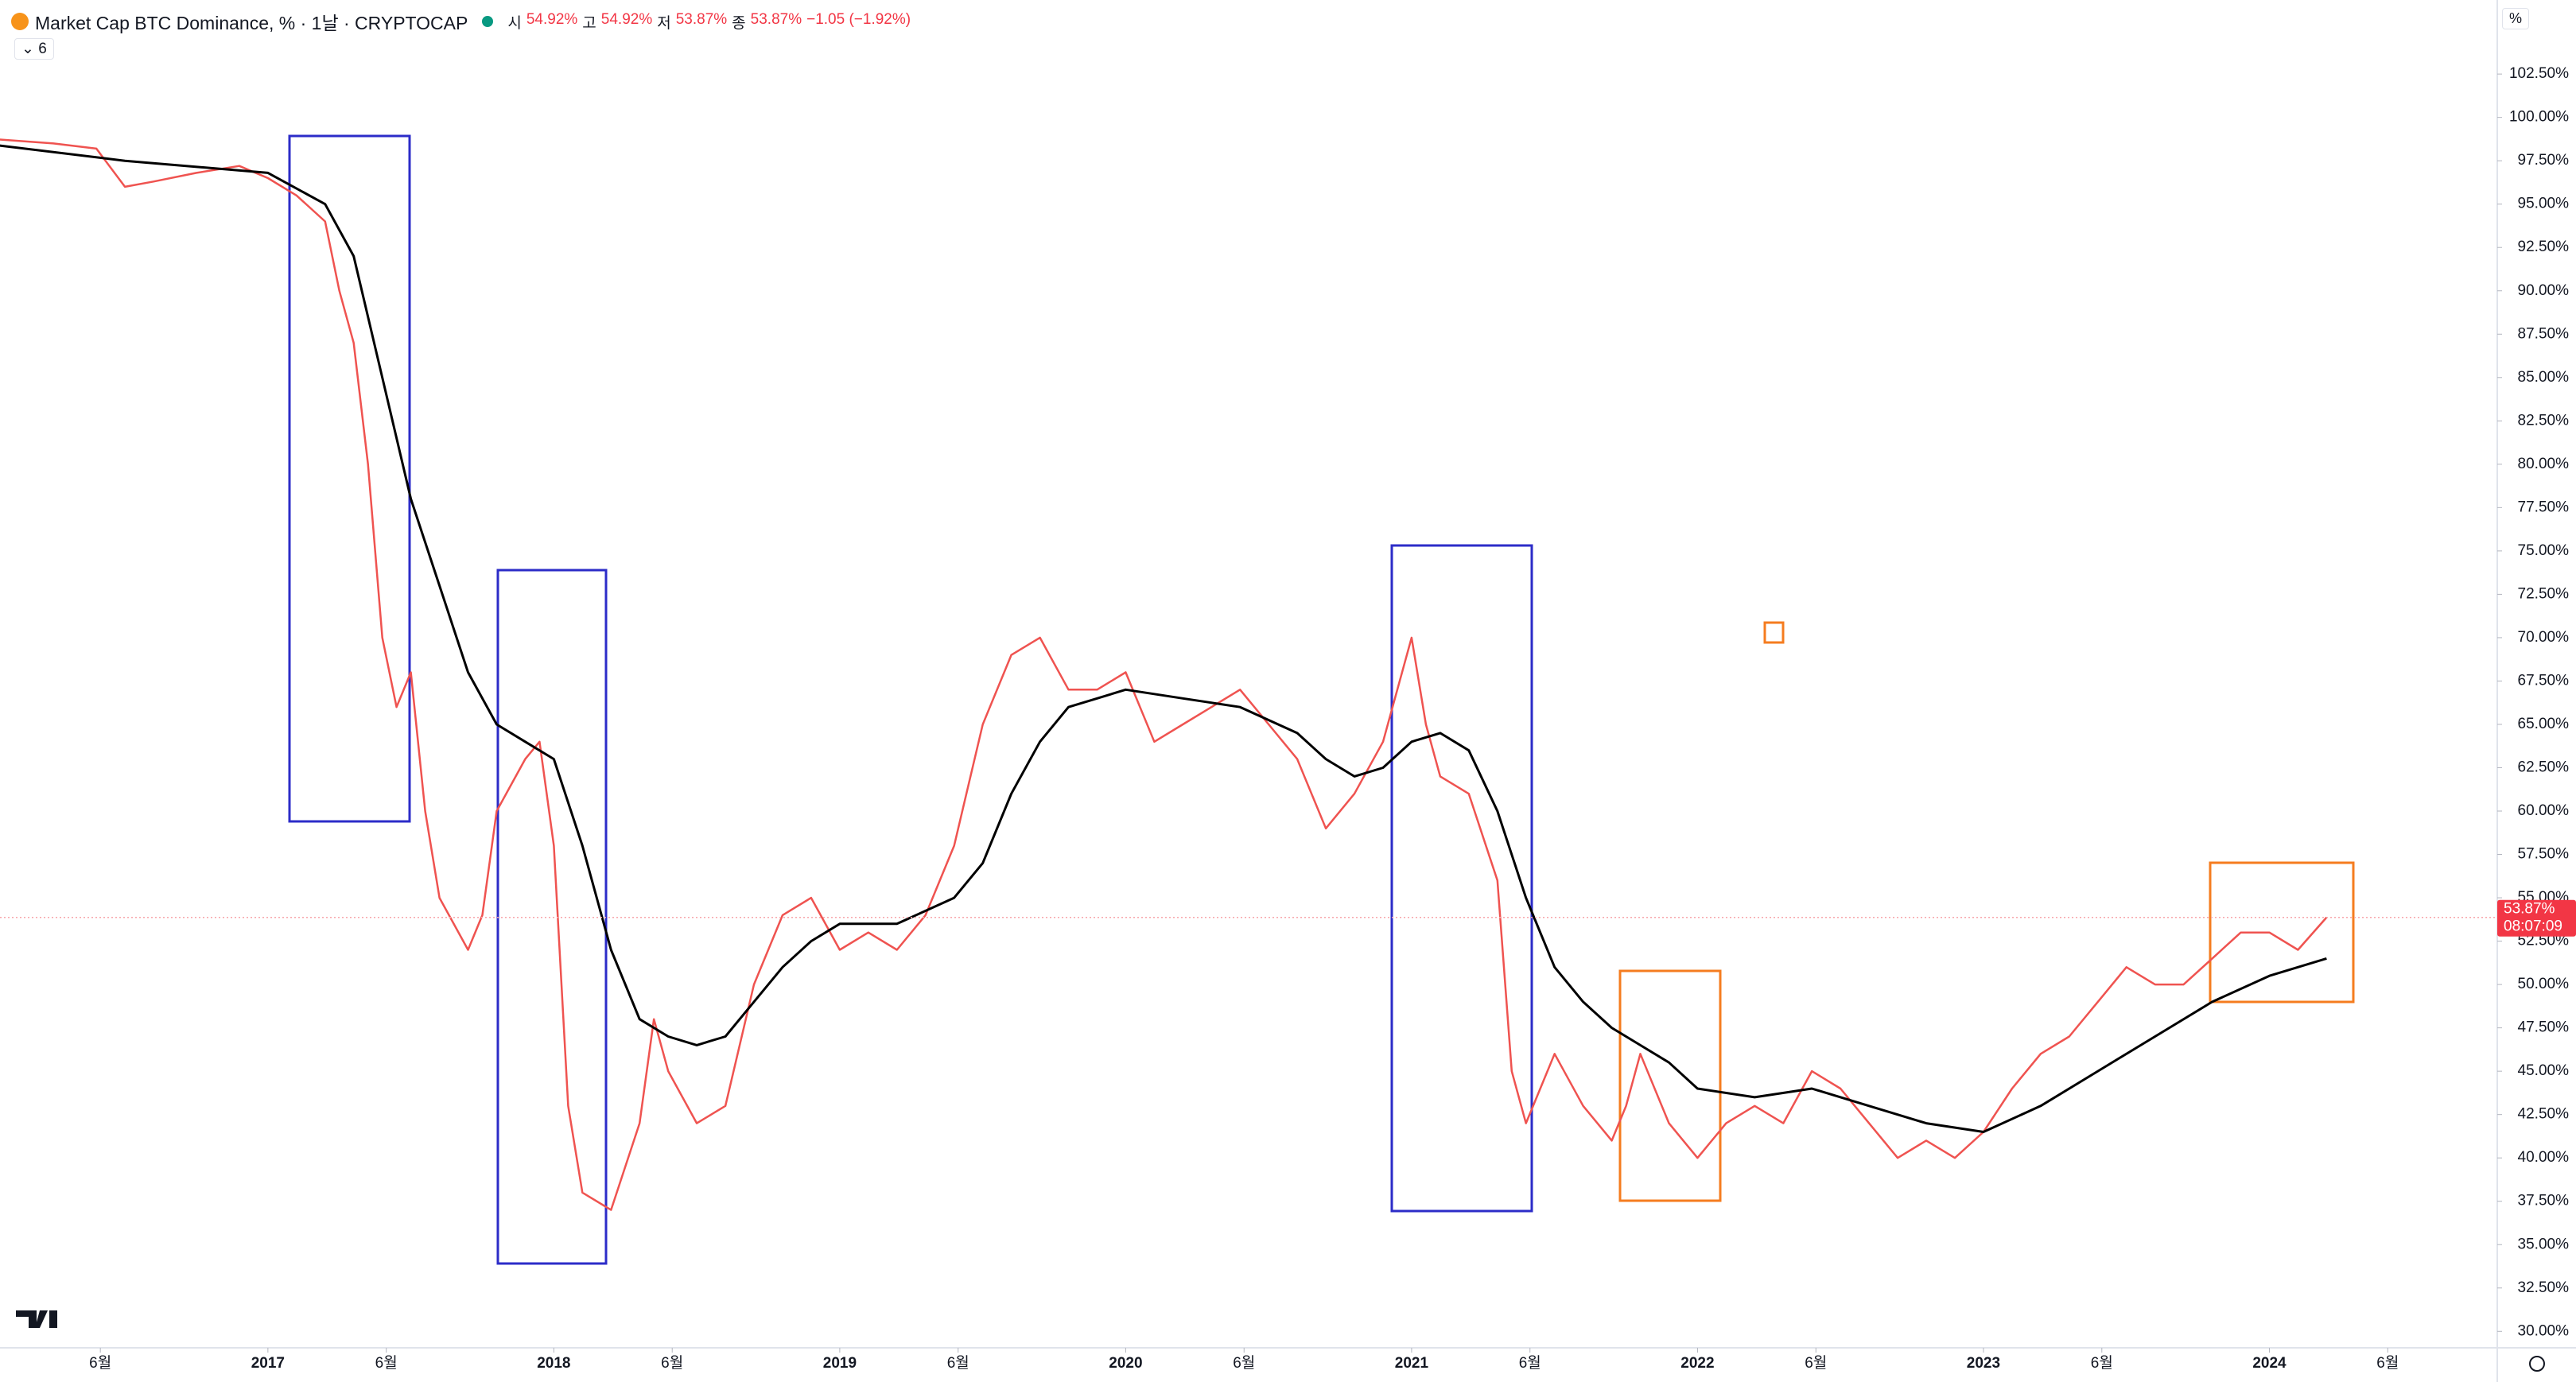 The width and height of the screenshot is (2576, 1382). I want to click on countdown: 08:07:09, so click(2533, 926).